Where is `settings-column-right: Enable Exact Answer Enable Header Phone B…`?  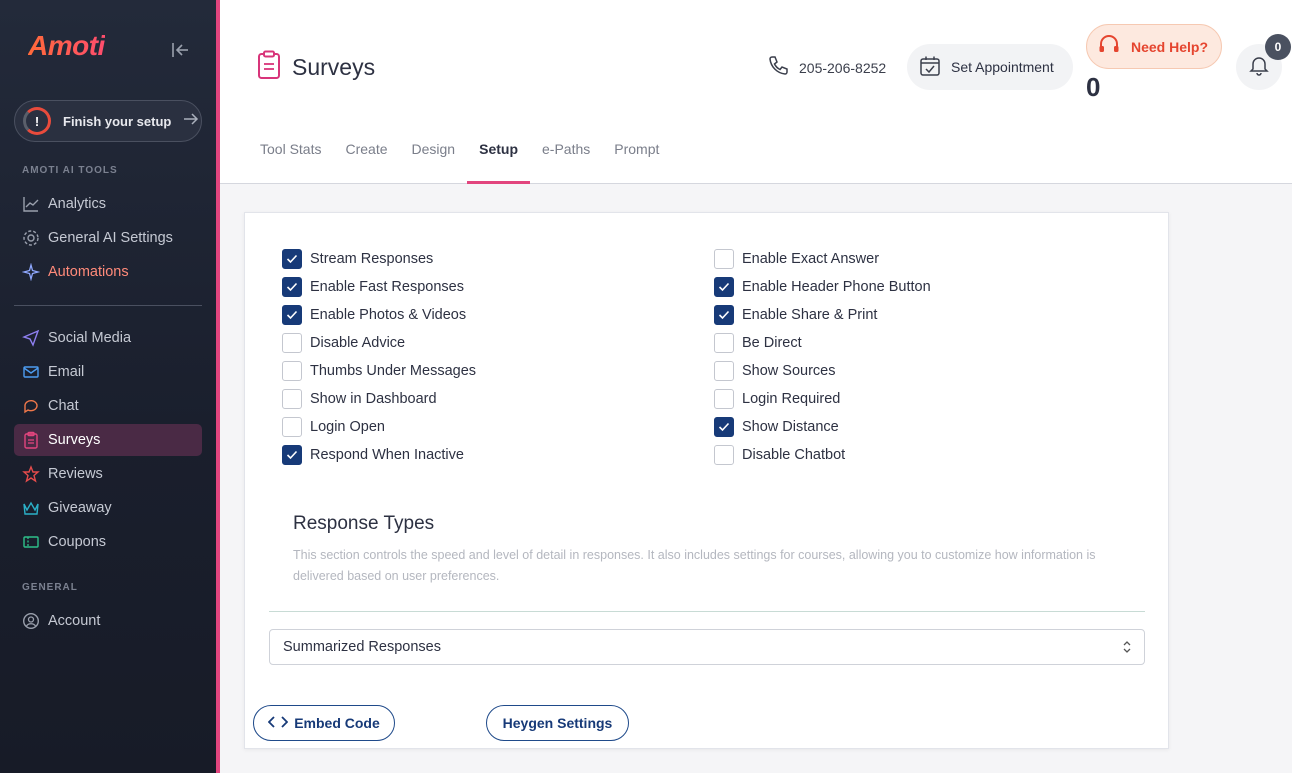
settings-column-right: Enable Exact Answer Enable Header Phone B… is located at coordinates (822, 357).